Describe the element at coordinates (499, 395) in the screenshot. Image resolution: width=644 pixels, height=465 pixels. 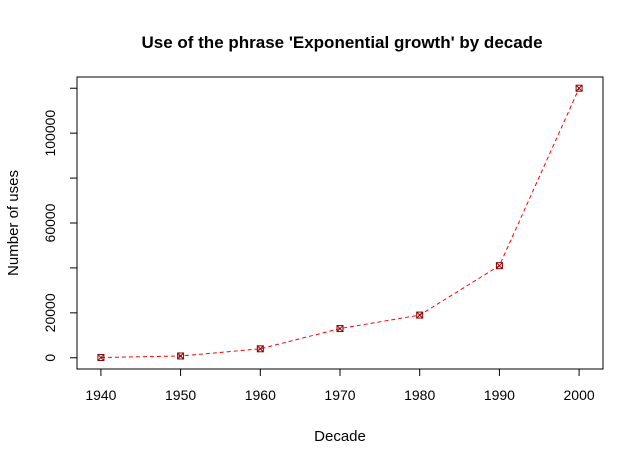
I see `x-tick-label: 1990` at that location.